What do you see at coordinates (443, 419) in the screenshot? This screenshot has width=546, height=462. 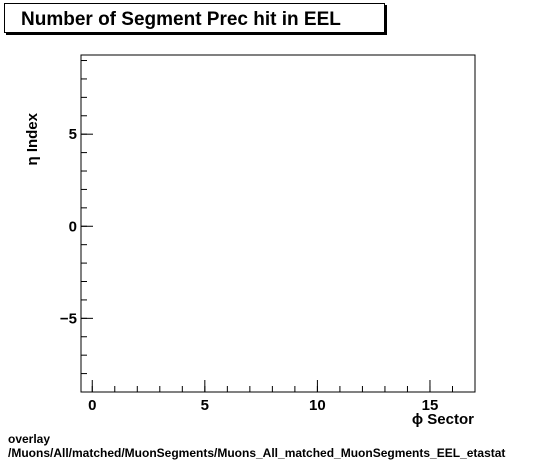 I see `x-axis-title: ϕ Sector` at bounding box center [443, 419].